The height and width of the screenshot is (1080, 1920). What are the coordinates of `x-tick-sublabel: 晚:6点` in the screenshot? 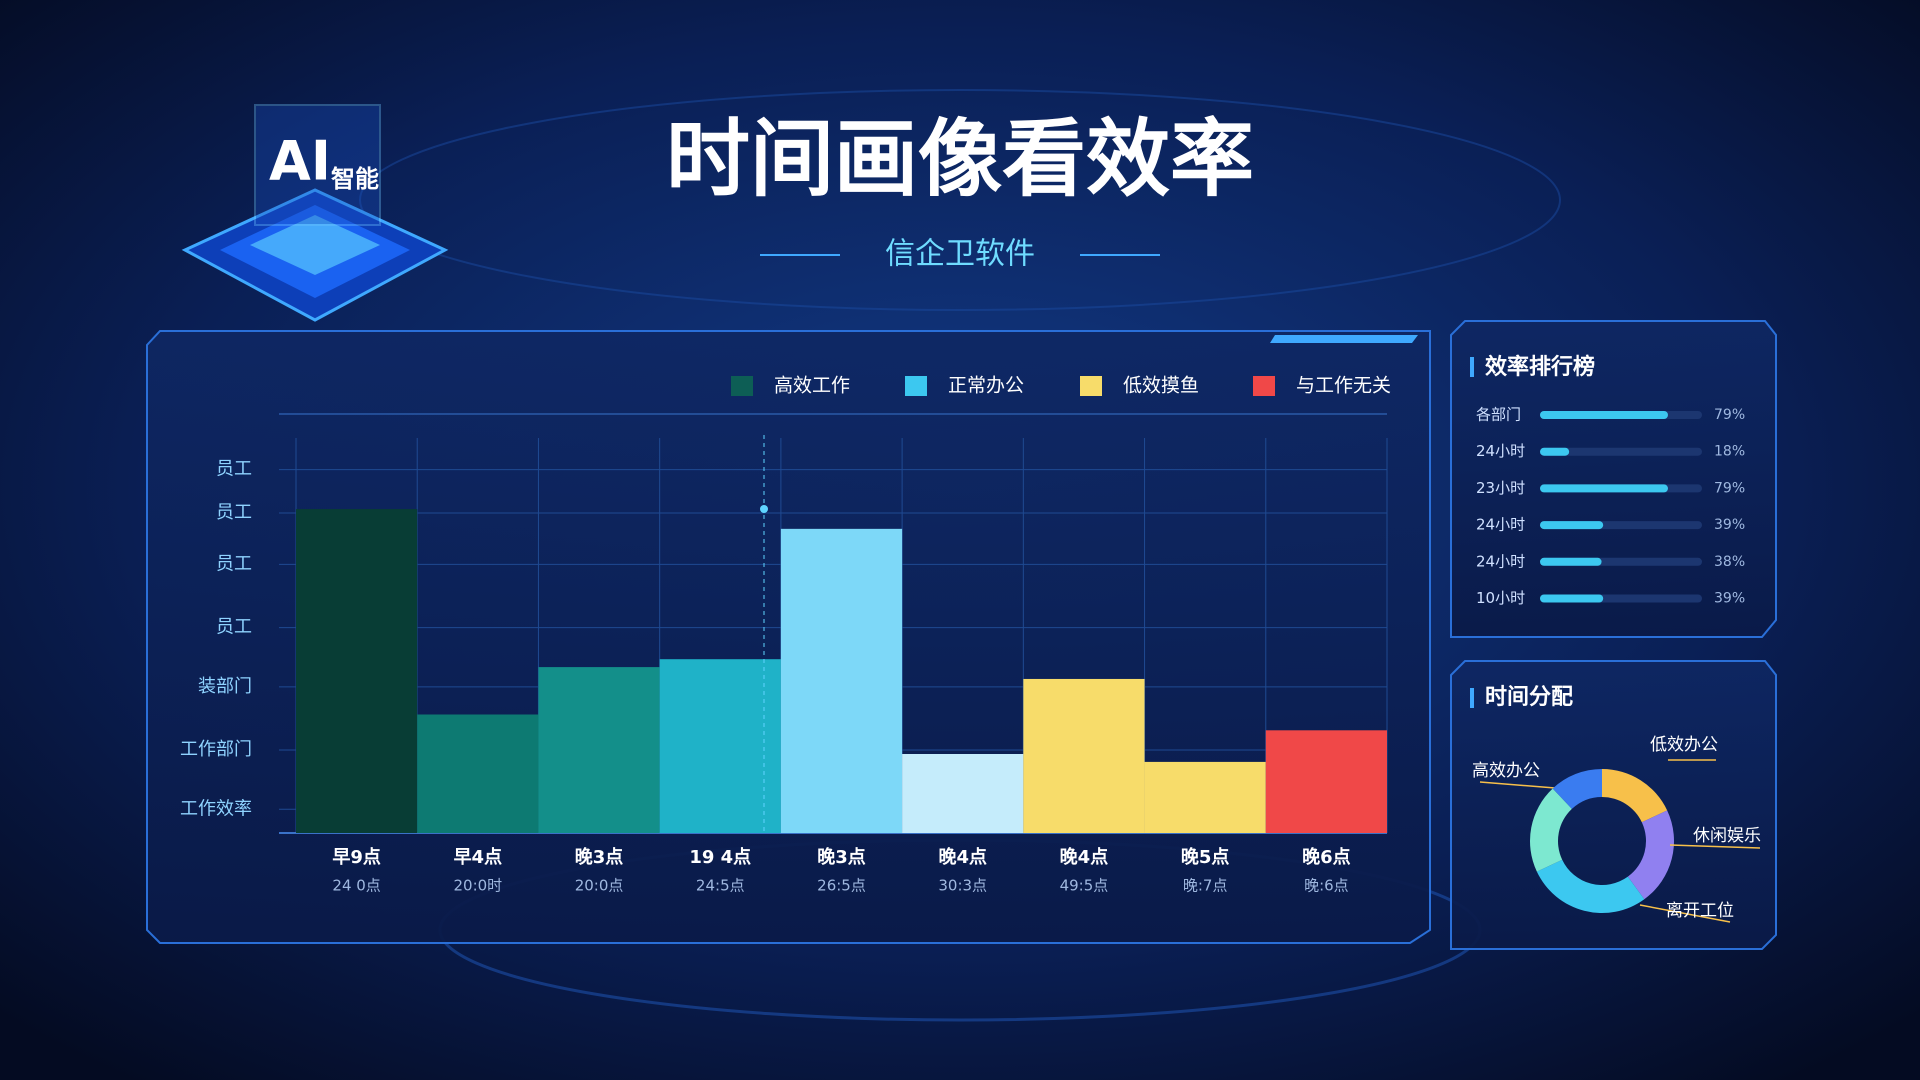 It's located at (1326, 886).